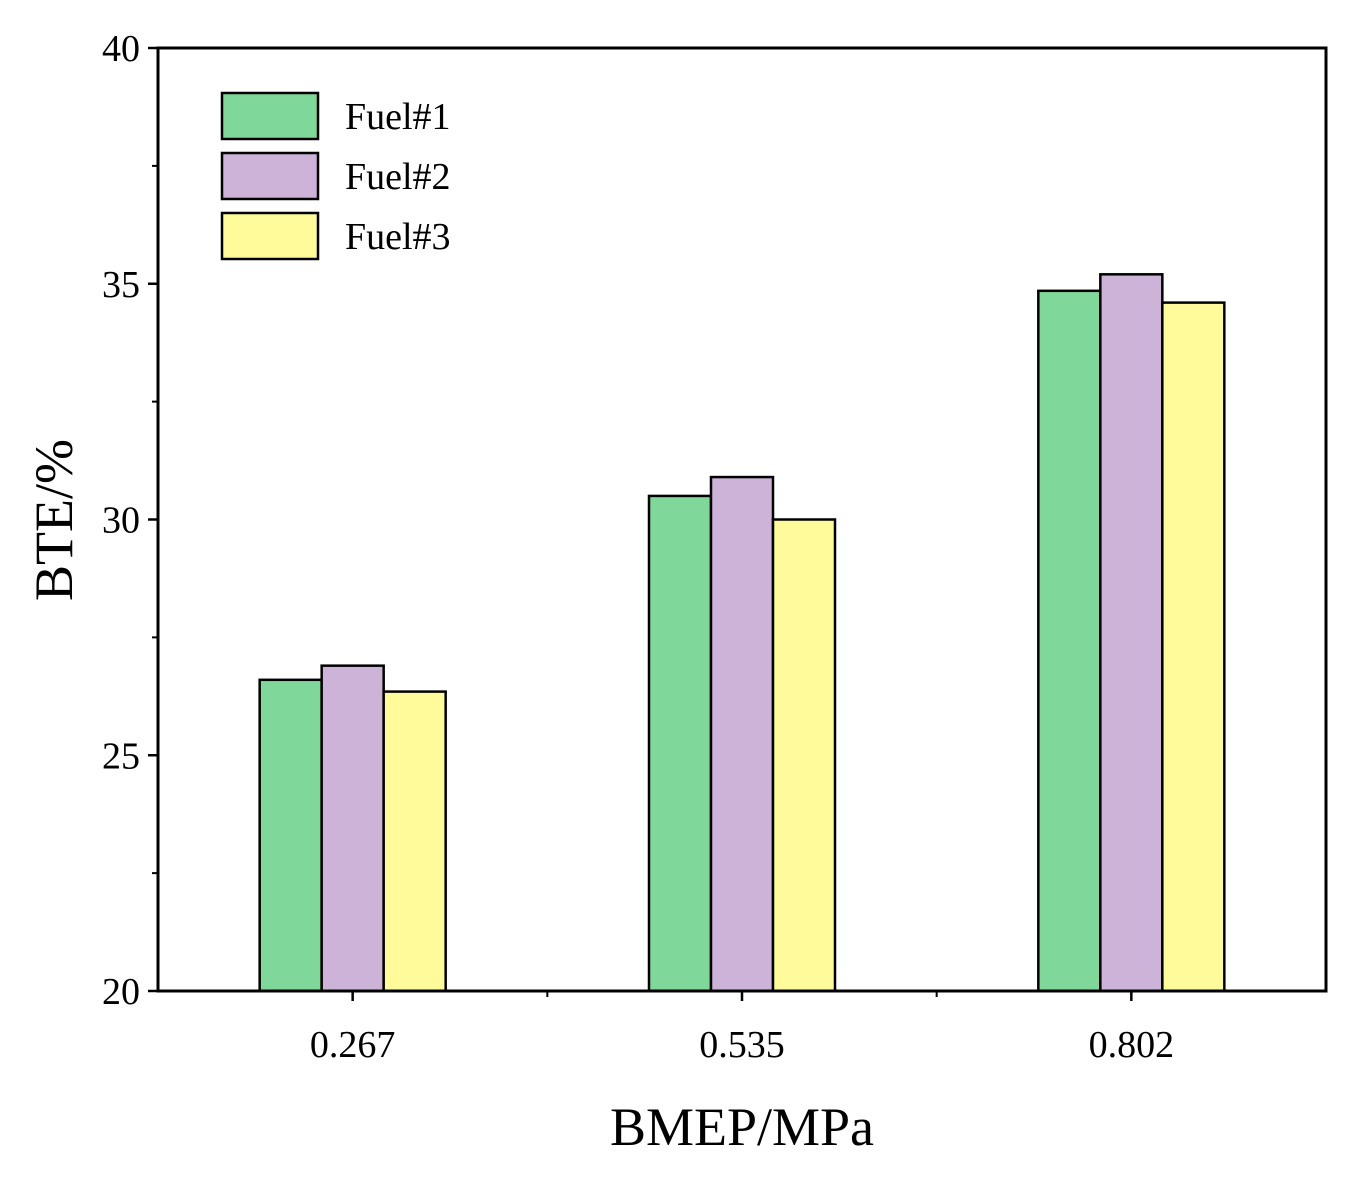 This screenshot has height=1182, width=1361. What do you see at coordinates (270, 116) in the screenshot?
I see `legend-swatch-Fuel1` at bounding box center [270, 116].